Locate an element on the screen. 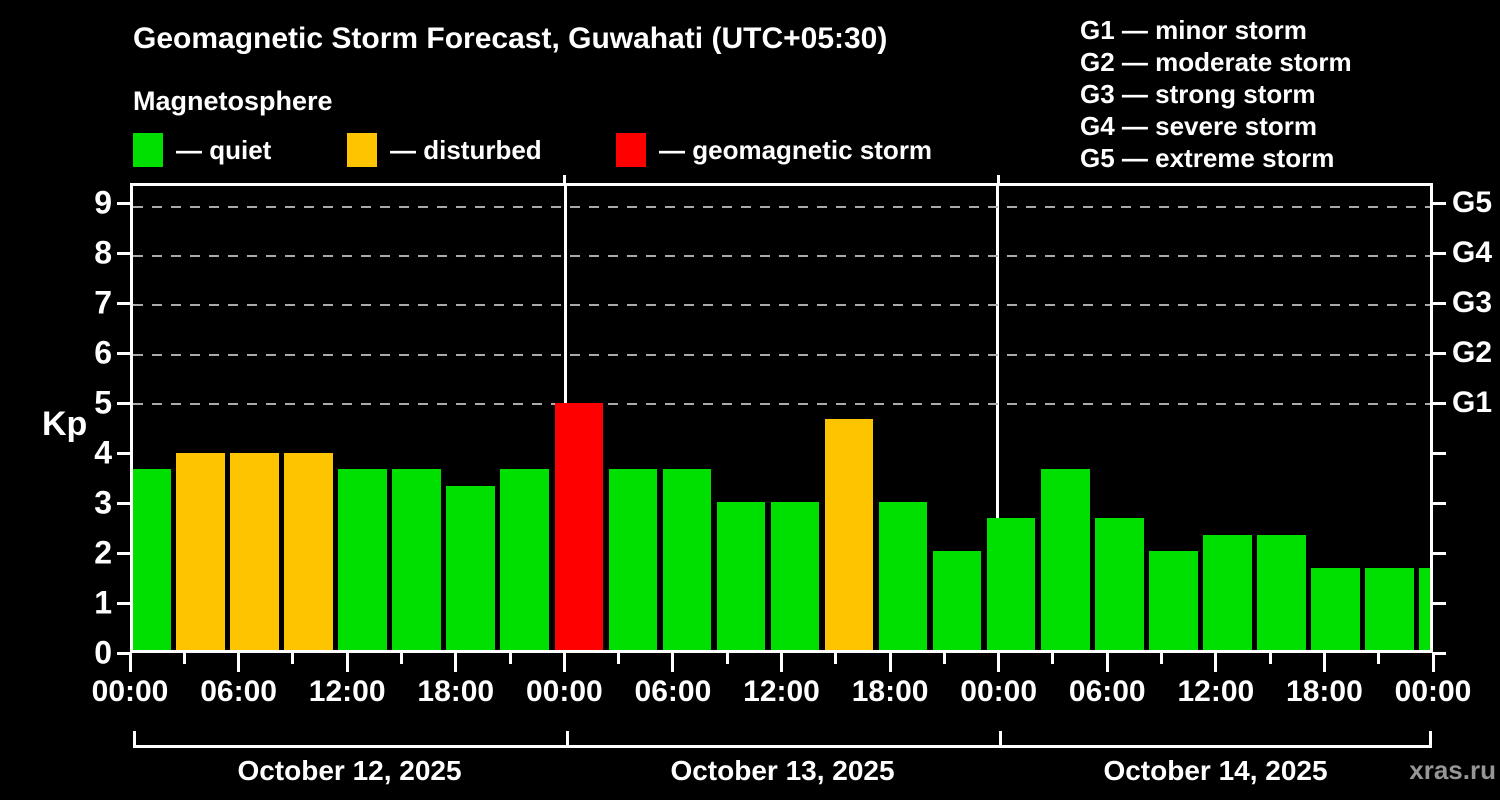 Image resolution: width=1500 pixels, height=800 pixels. x-tick-label: 18:00 is located at coordinates (890, 691).